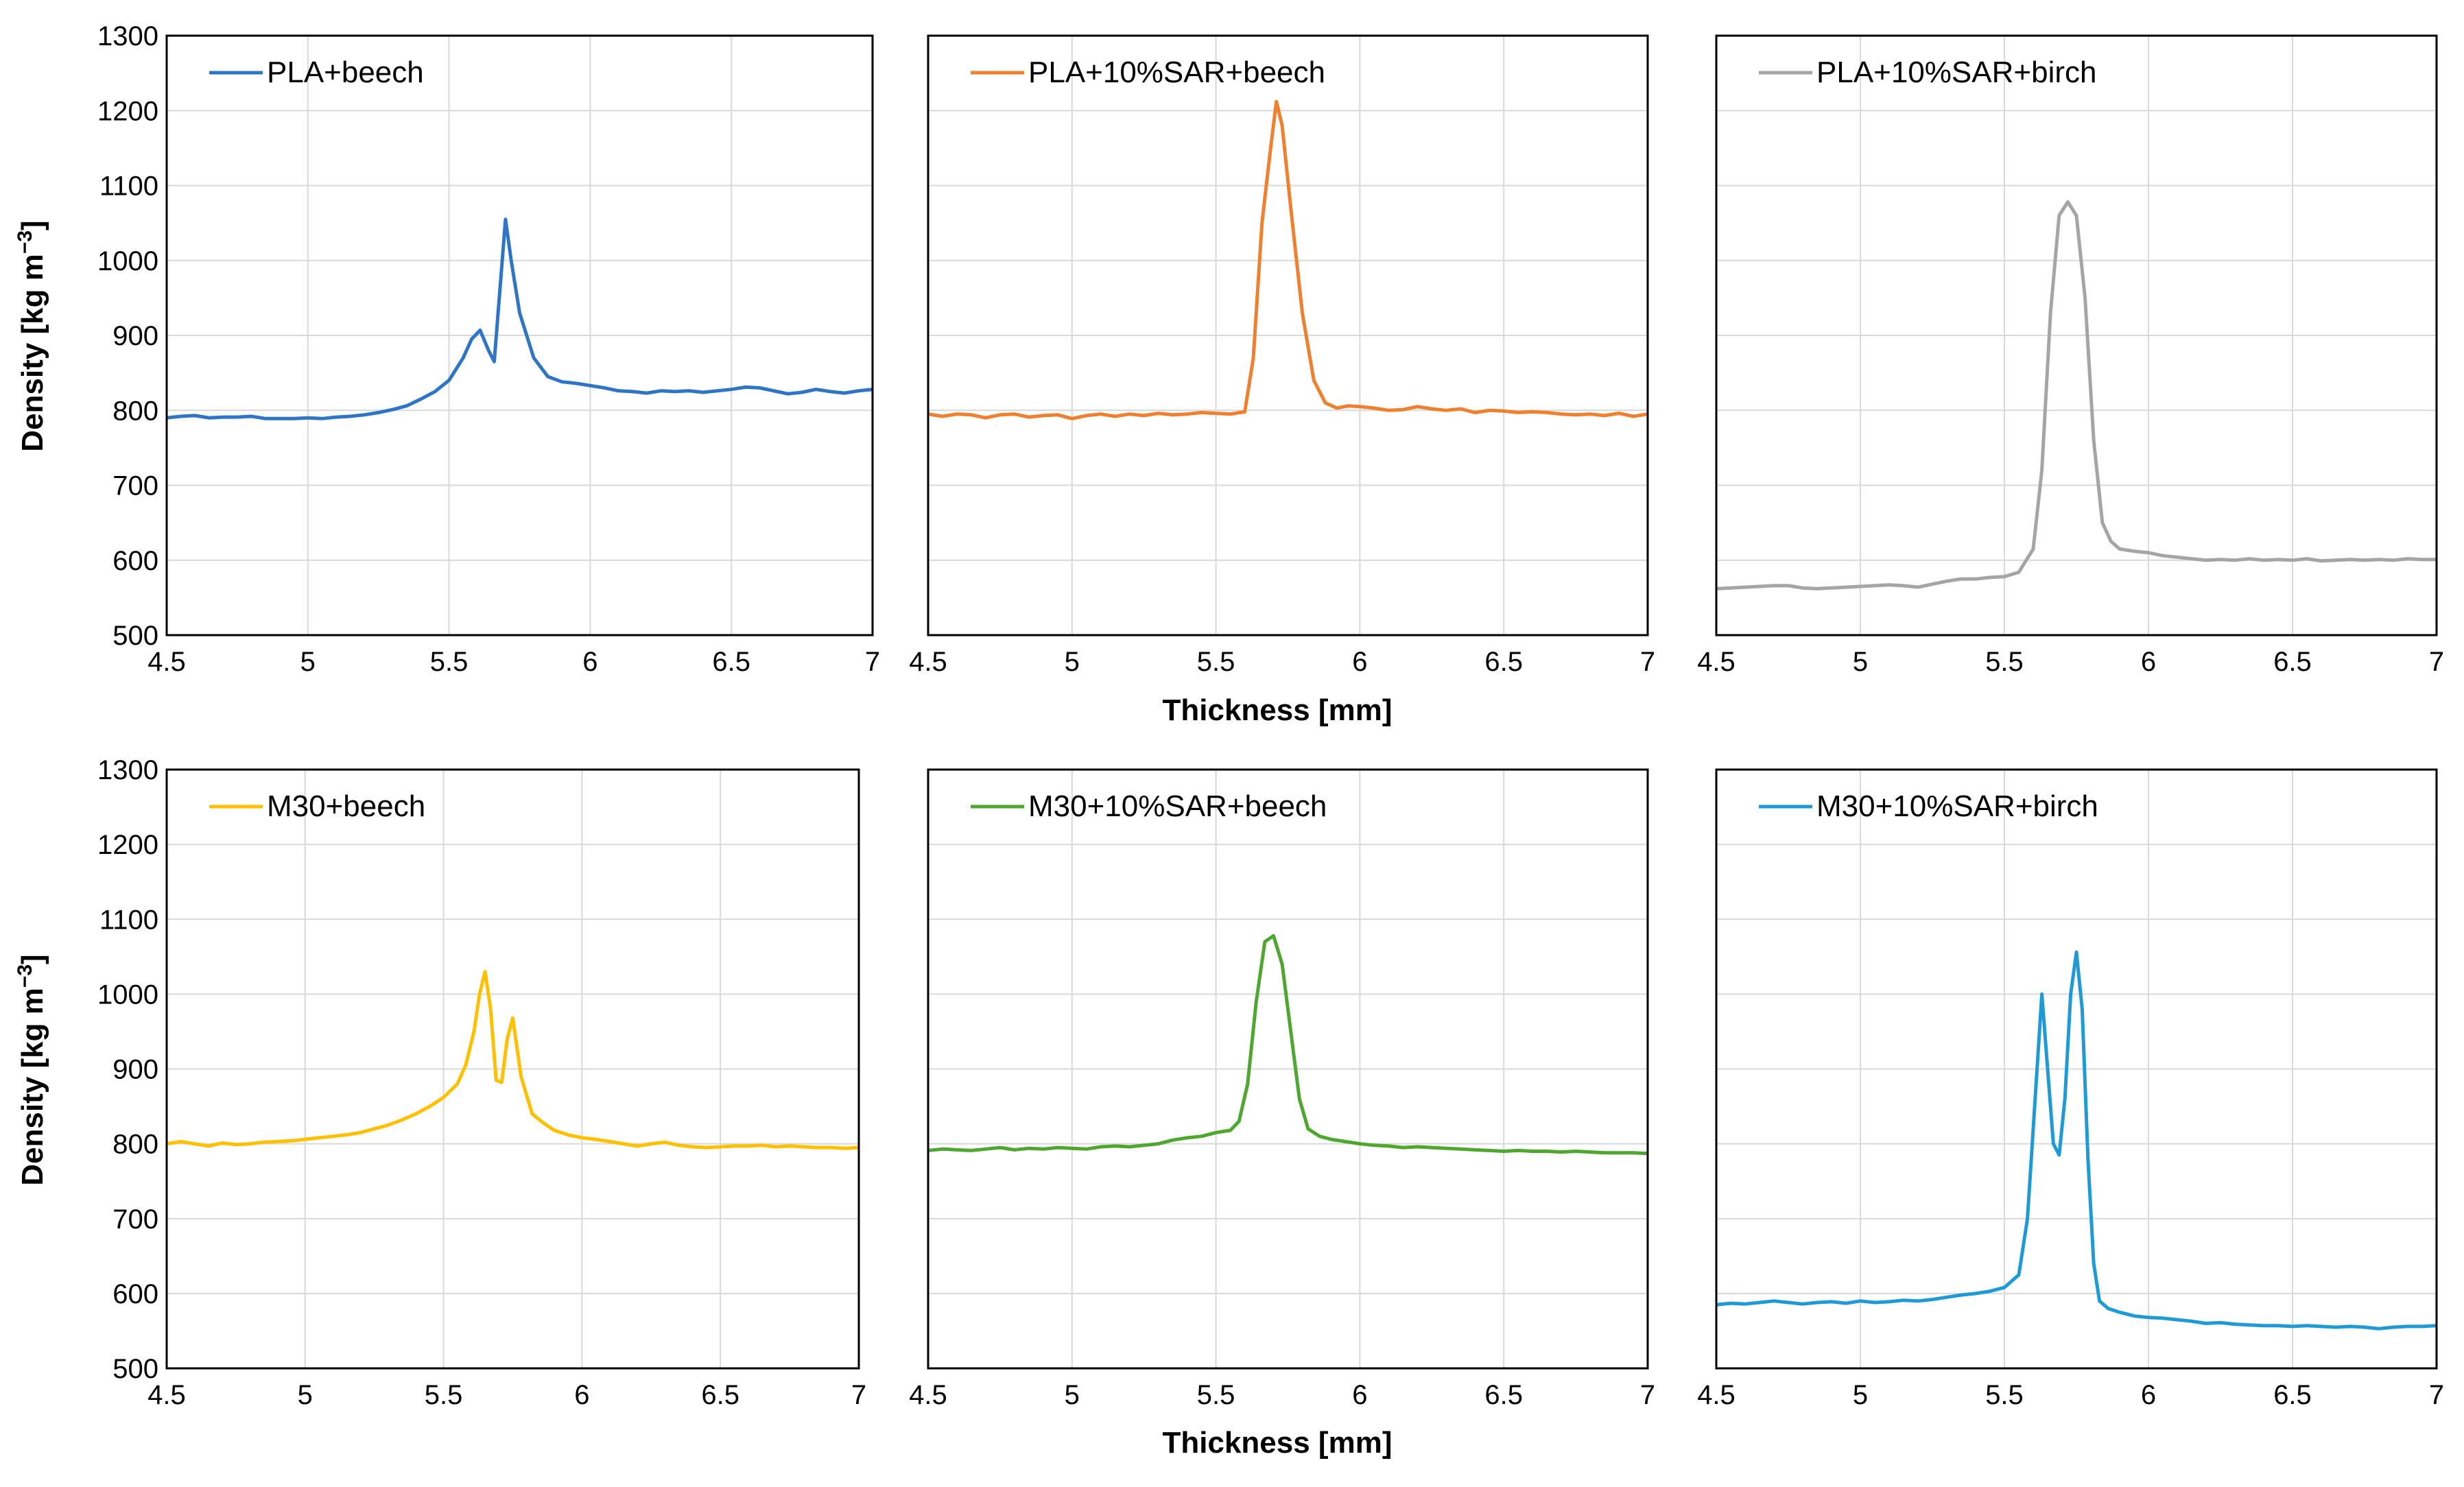 The height and width of the screenshot is (1487, 2464). What do you see at coordinates (1957, 806) in the screenshot?
I see `legend-label: M30+10%SAR+birch` at bounding box center [1957, 806].